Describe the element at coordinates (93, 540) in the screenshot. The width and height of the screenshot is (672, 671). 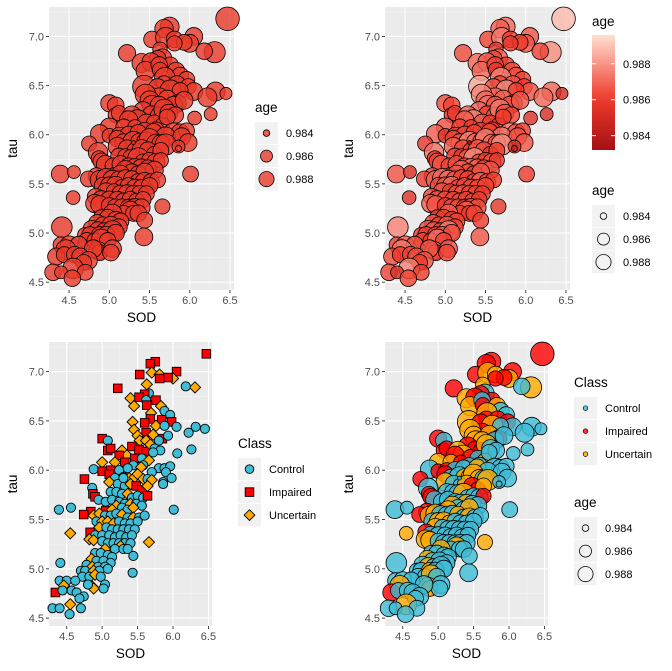
I see `point-uncertain` at that location.